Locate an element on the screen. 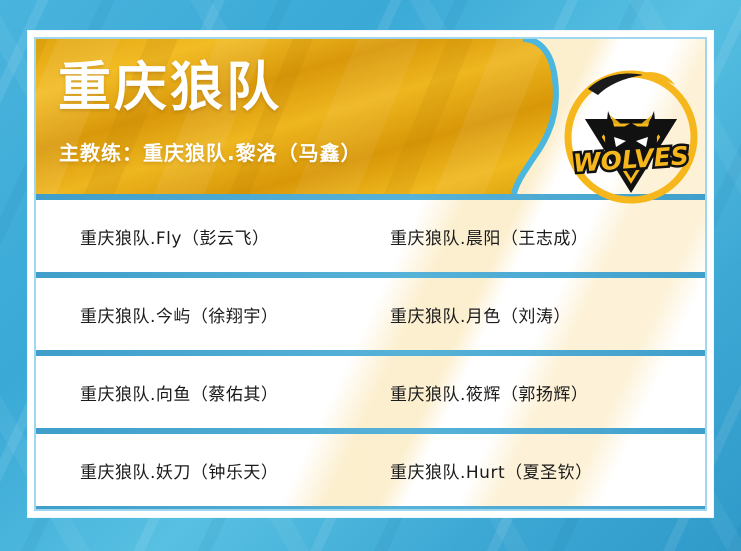 This screenshot has height=551, width=741. page-title: 重庆狼队 is located at coordinates (170, 87).